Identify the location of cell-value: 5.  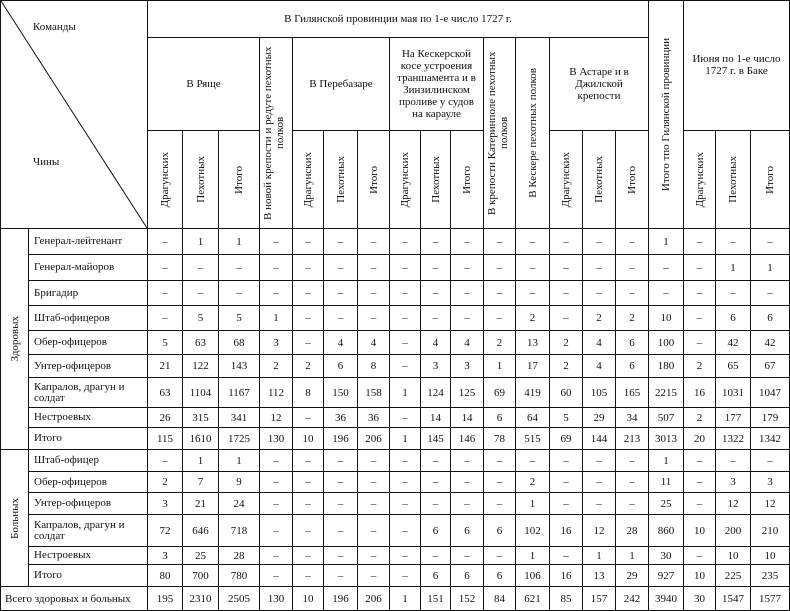
(165, 342).